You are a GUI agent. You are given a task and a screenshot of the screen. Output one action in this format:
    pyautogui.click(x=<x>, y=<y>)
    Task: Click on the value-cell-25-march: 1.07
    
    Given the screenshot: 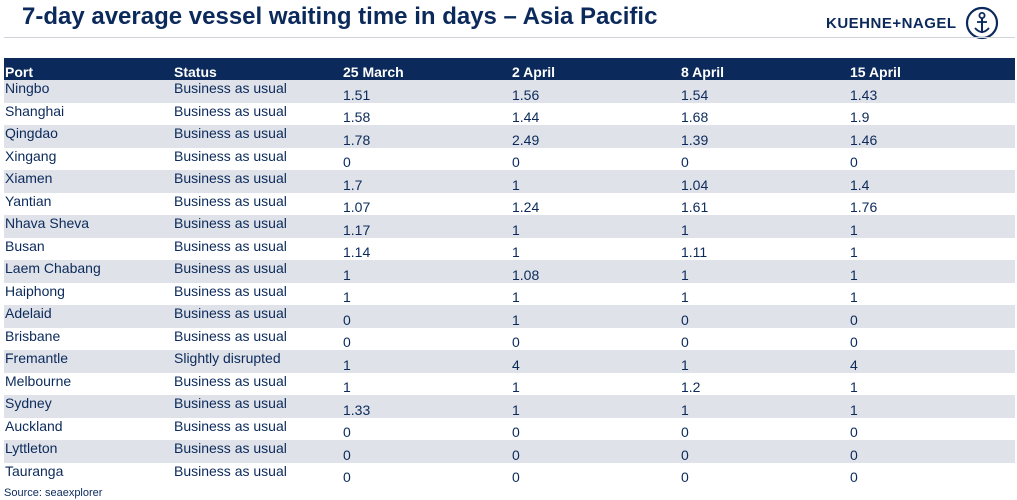 What is the action you would take?
    pyautogui.click(x=357, y=207)
    